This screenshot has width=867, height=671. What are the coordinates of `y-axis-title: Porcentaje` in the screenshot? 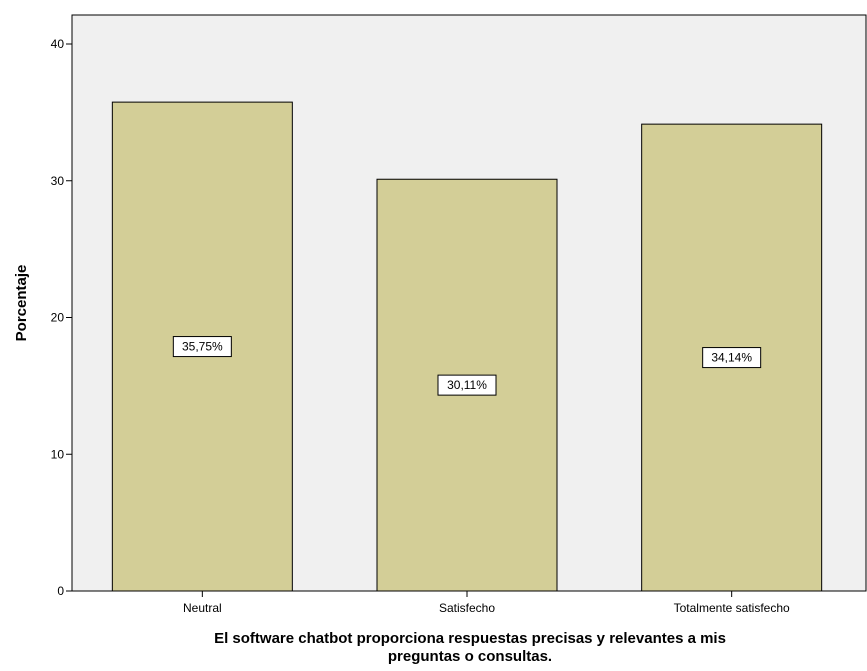 It's located at (21, 303).